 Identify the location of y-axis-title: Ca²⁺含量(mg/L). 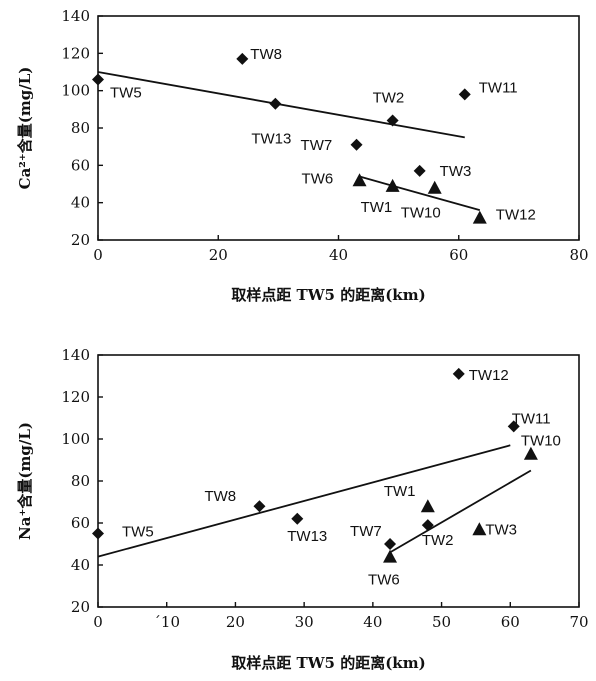
(25, 128).